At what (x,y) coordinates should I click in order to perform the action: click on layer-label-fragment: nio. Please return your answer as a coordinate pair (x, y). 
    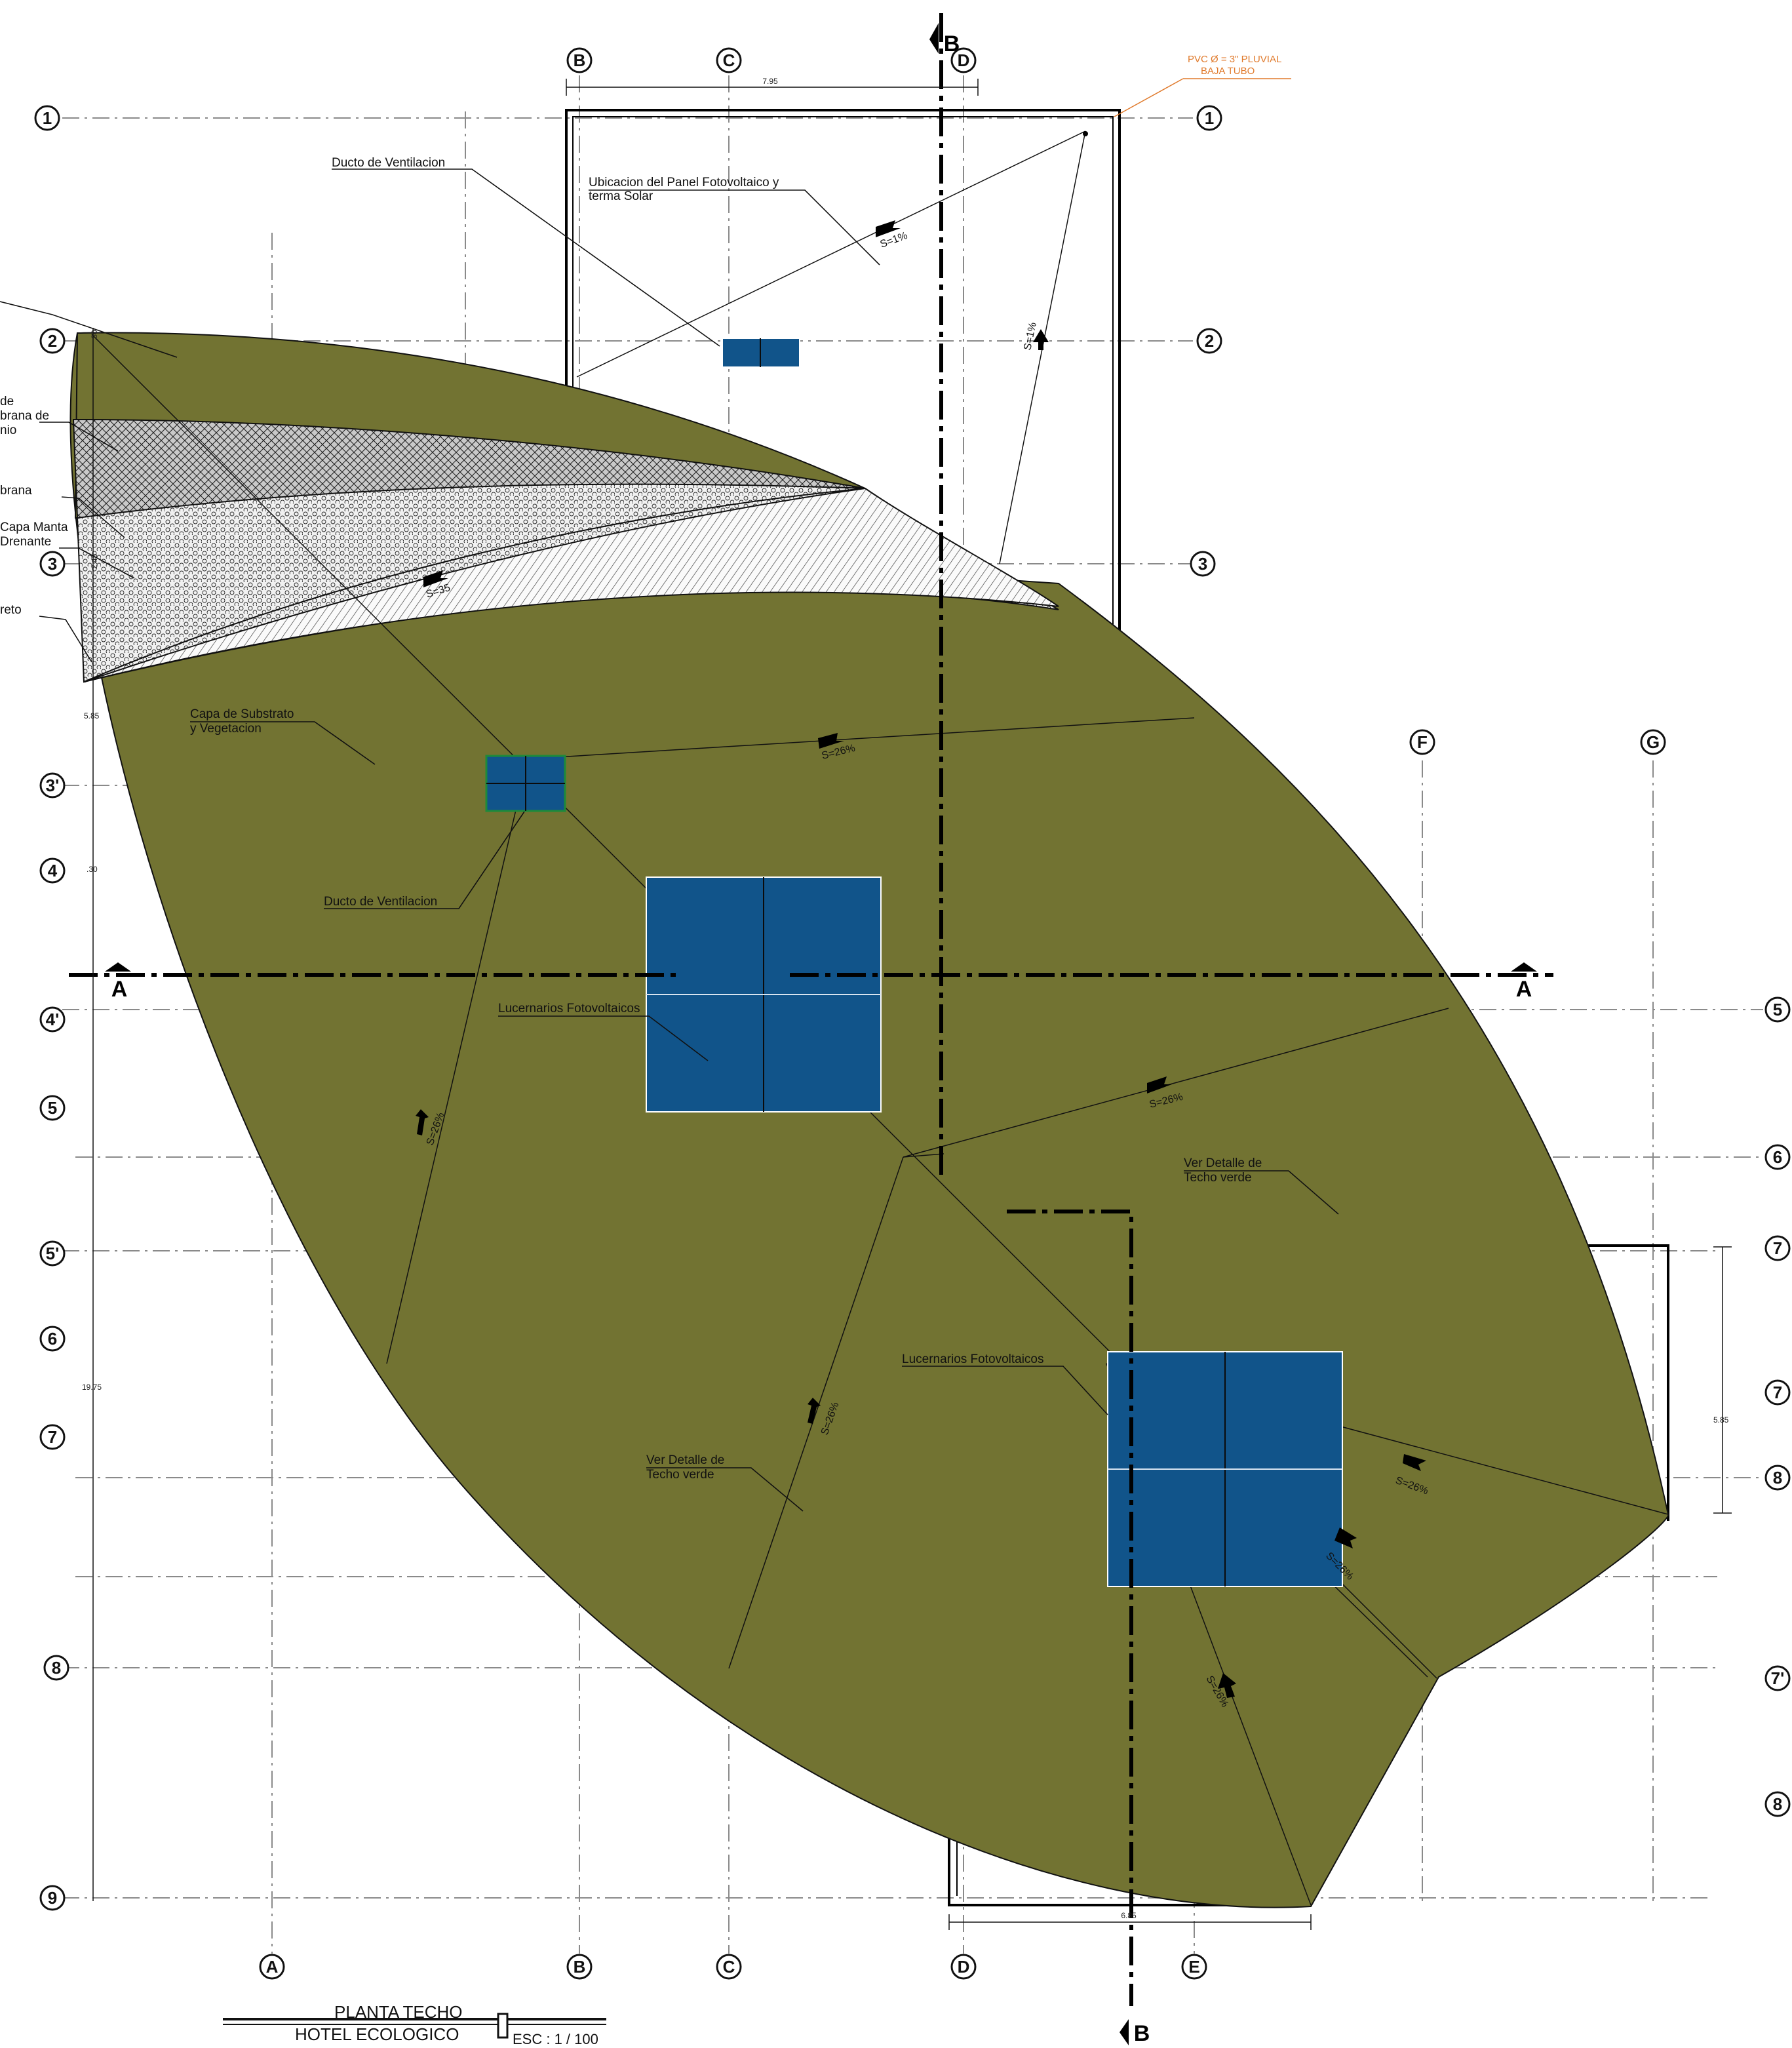
    Looking at the image, I should click on (8, 430).